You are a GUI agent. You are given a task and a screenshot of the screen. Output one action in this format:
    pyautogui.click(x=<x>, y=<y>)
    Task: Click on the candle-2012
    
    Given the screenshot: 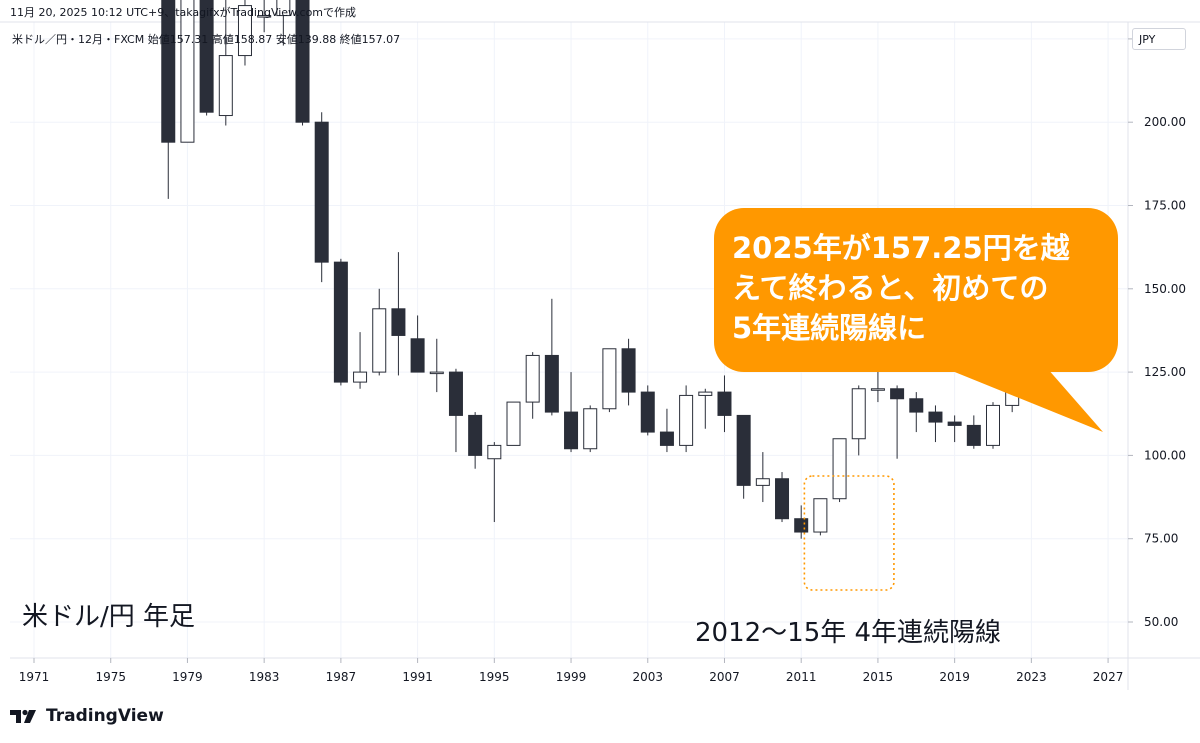 What is the action you would take?
    pyautogui.click(x=820, y=517)
    